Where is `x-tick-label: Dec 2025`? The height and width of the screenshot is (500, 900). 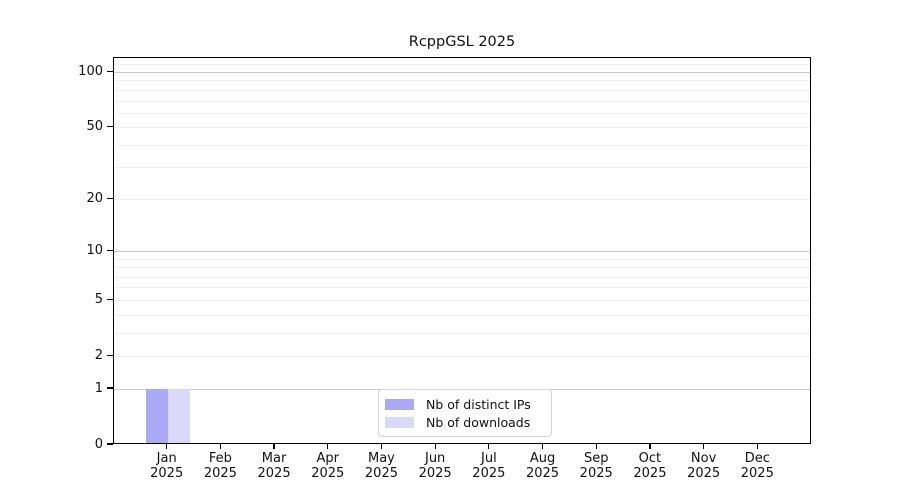
x-tick-label: Dec 2025 is located at coordinates (757, 466).